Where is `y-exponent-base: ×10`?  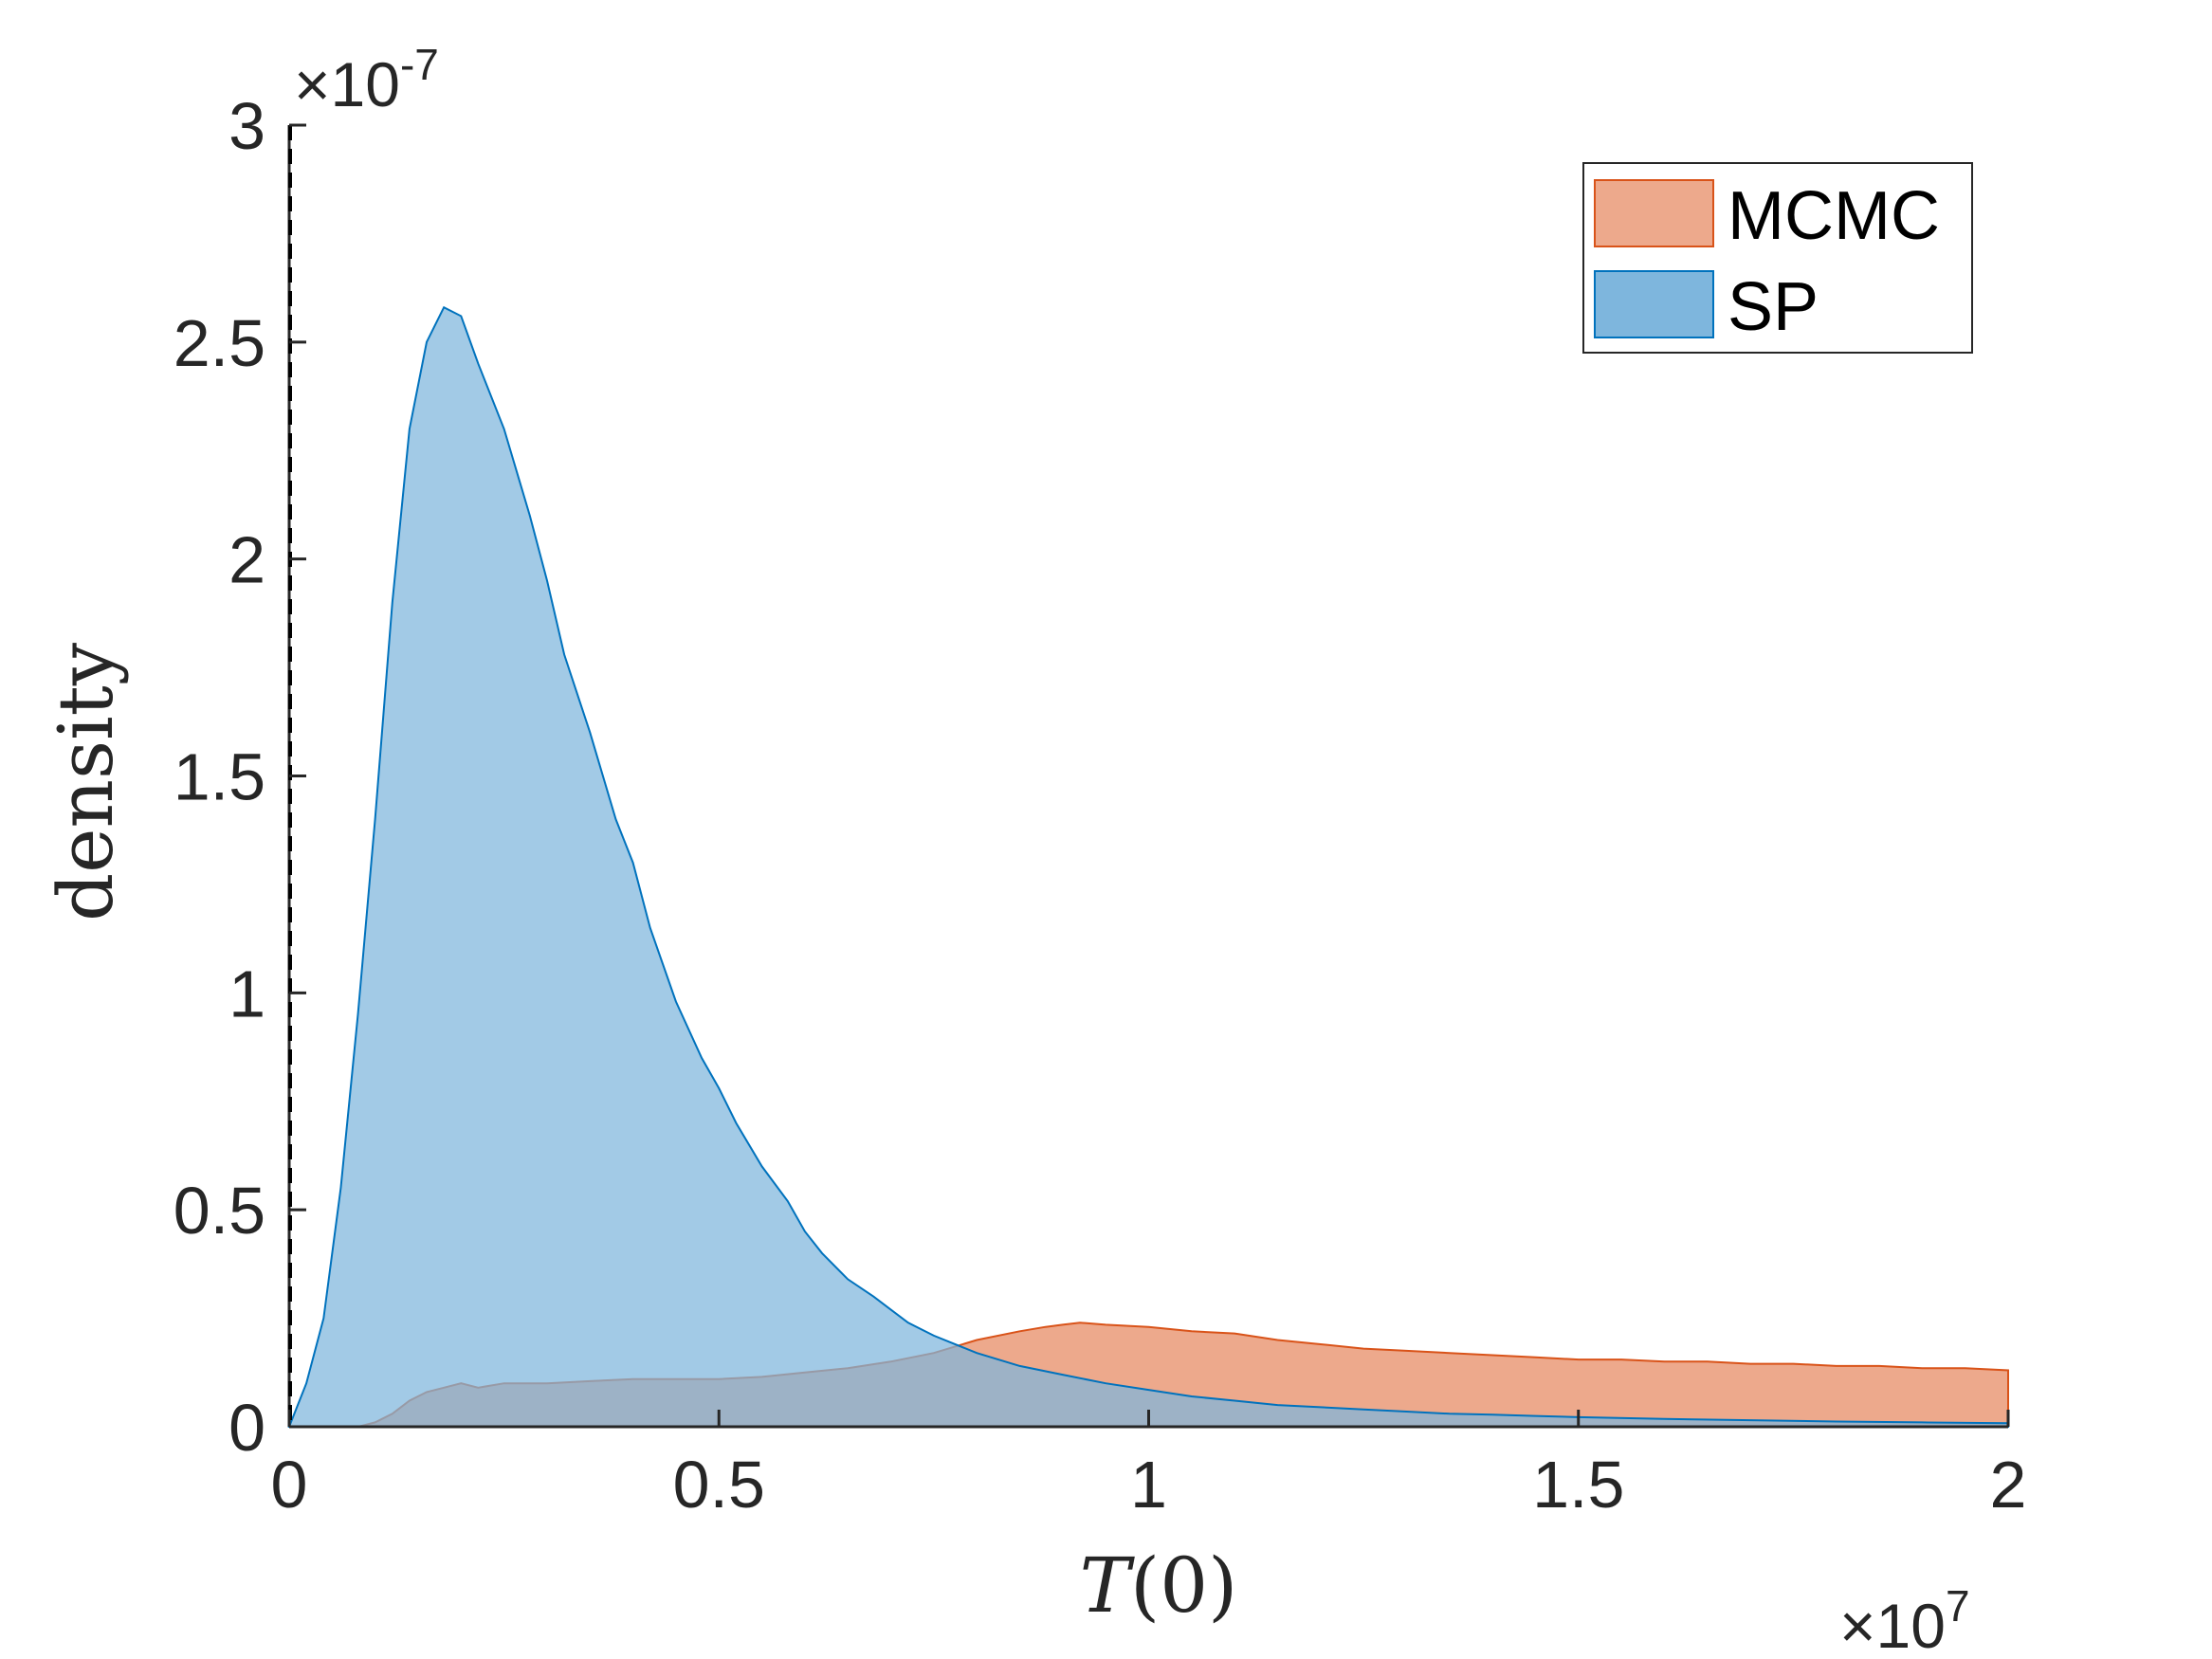
y-exponent-base: ×10 is located at coordinates (347, 84).